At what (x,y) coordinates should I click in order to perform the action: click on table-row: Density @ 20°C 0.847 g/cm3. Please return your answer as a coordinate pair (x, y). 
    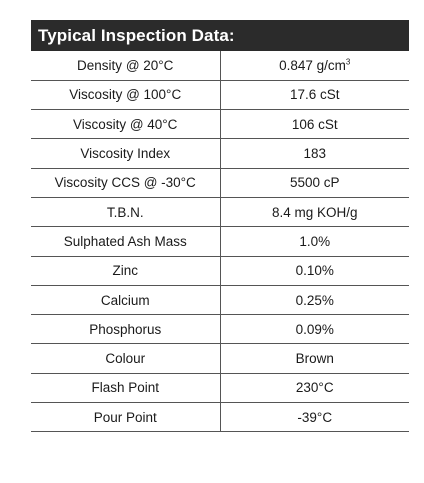
    Looking at the image, I should click on (220, 66).